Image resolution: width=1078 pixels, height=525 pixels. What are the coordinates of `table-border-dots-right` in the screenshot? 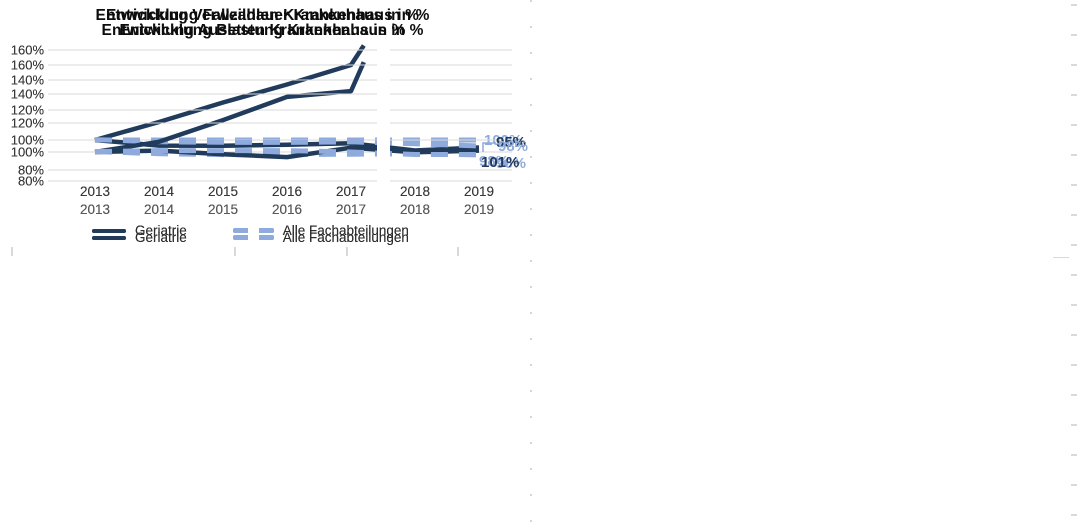 It's located at (1074, 264).